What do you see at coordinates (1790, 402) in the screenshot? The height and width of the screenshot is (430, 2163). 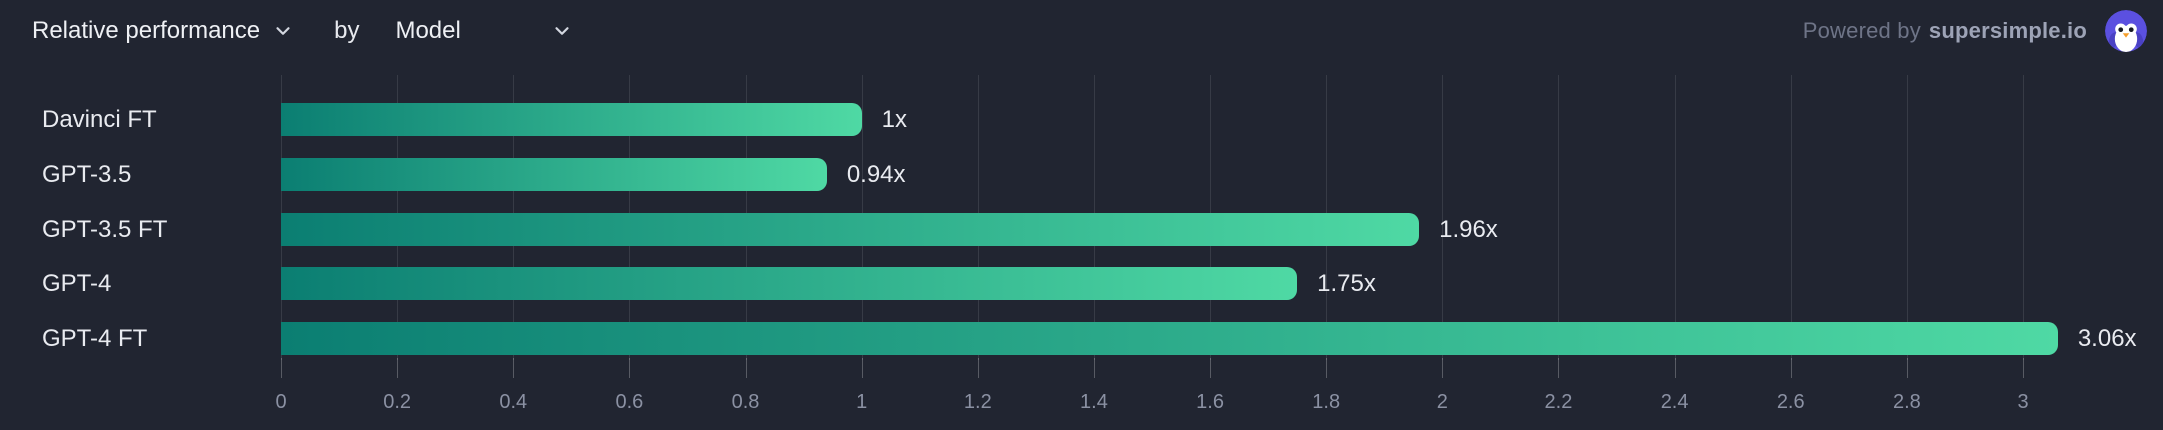 I see `x-tick-label: 2.6` at bounding box center [1790, 402].